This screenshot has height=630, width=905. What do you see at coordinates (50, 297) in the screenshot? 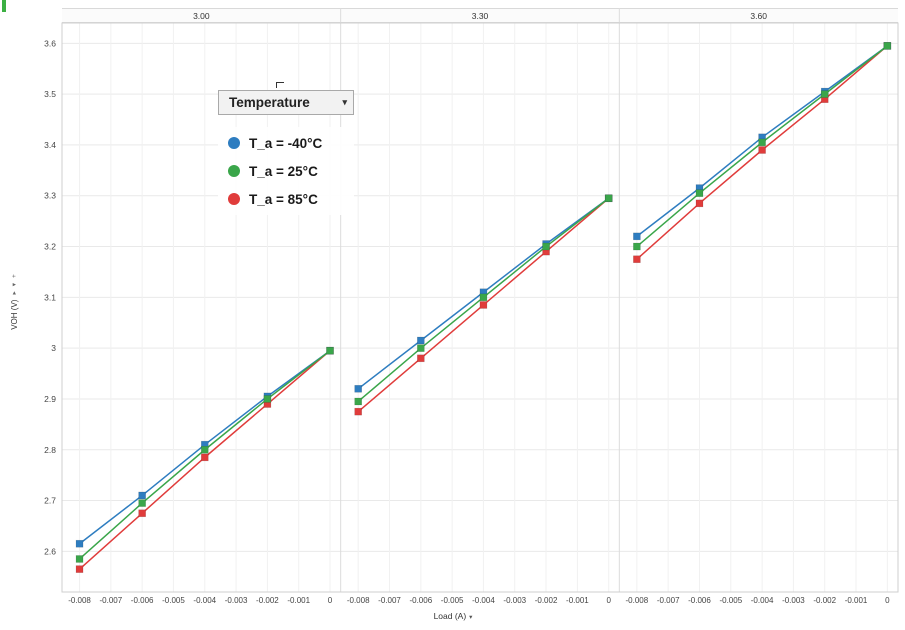
I see `y-tick-label: 3.1` at bounding box center [50, 297].